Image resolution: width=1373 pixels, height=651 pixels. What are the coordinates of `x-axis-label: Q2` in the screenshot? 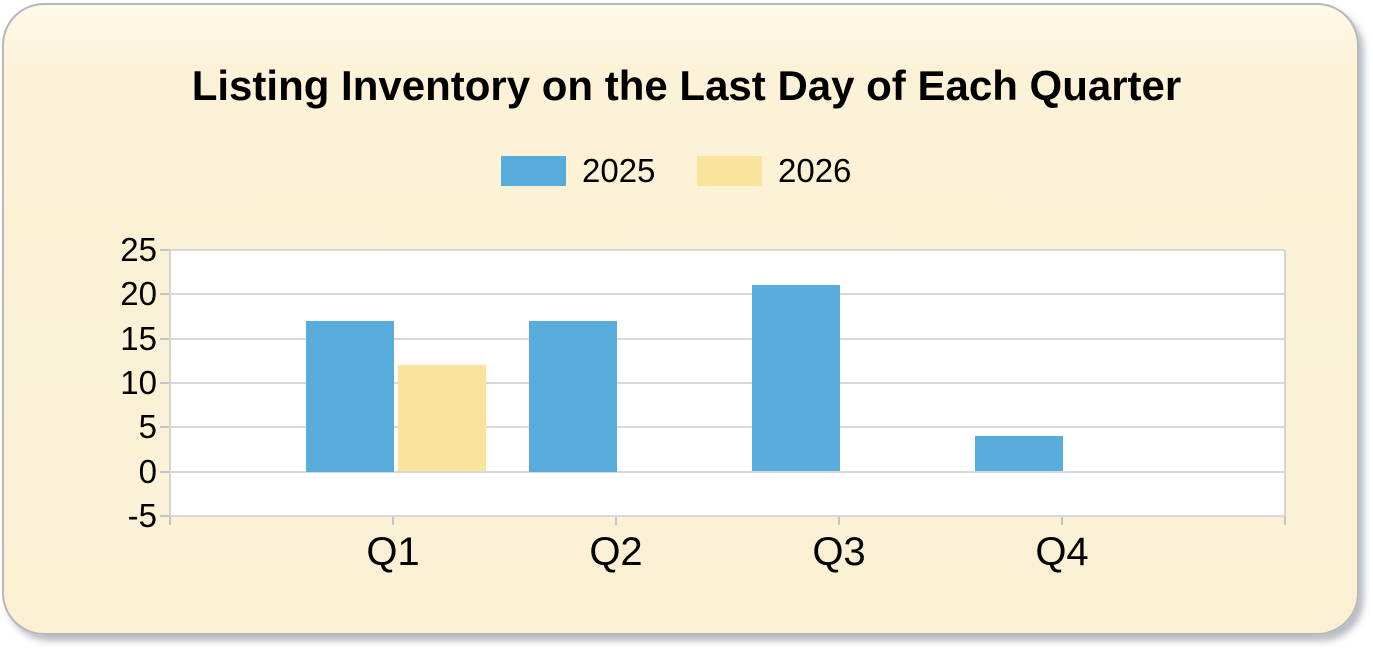 It's located at (616, 552).